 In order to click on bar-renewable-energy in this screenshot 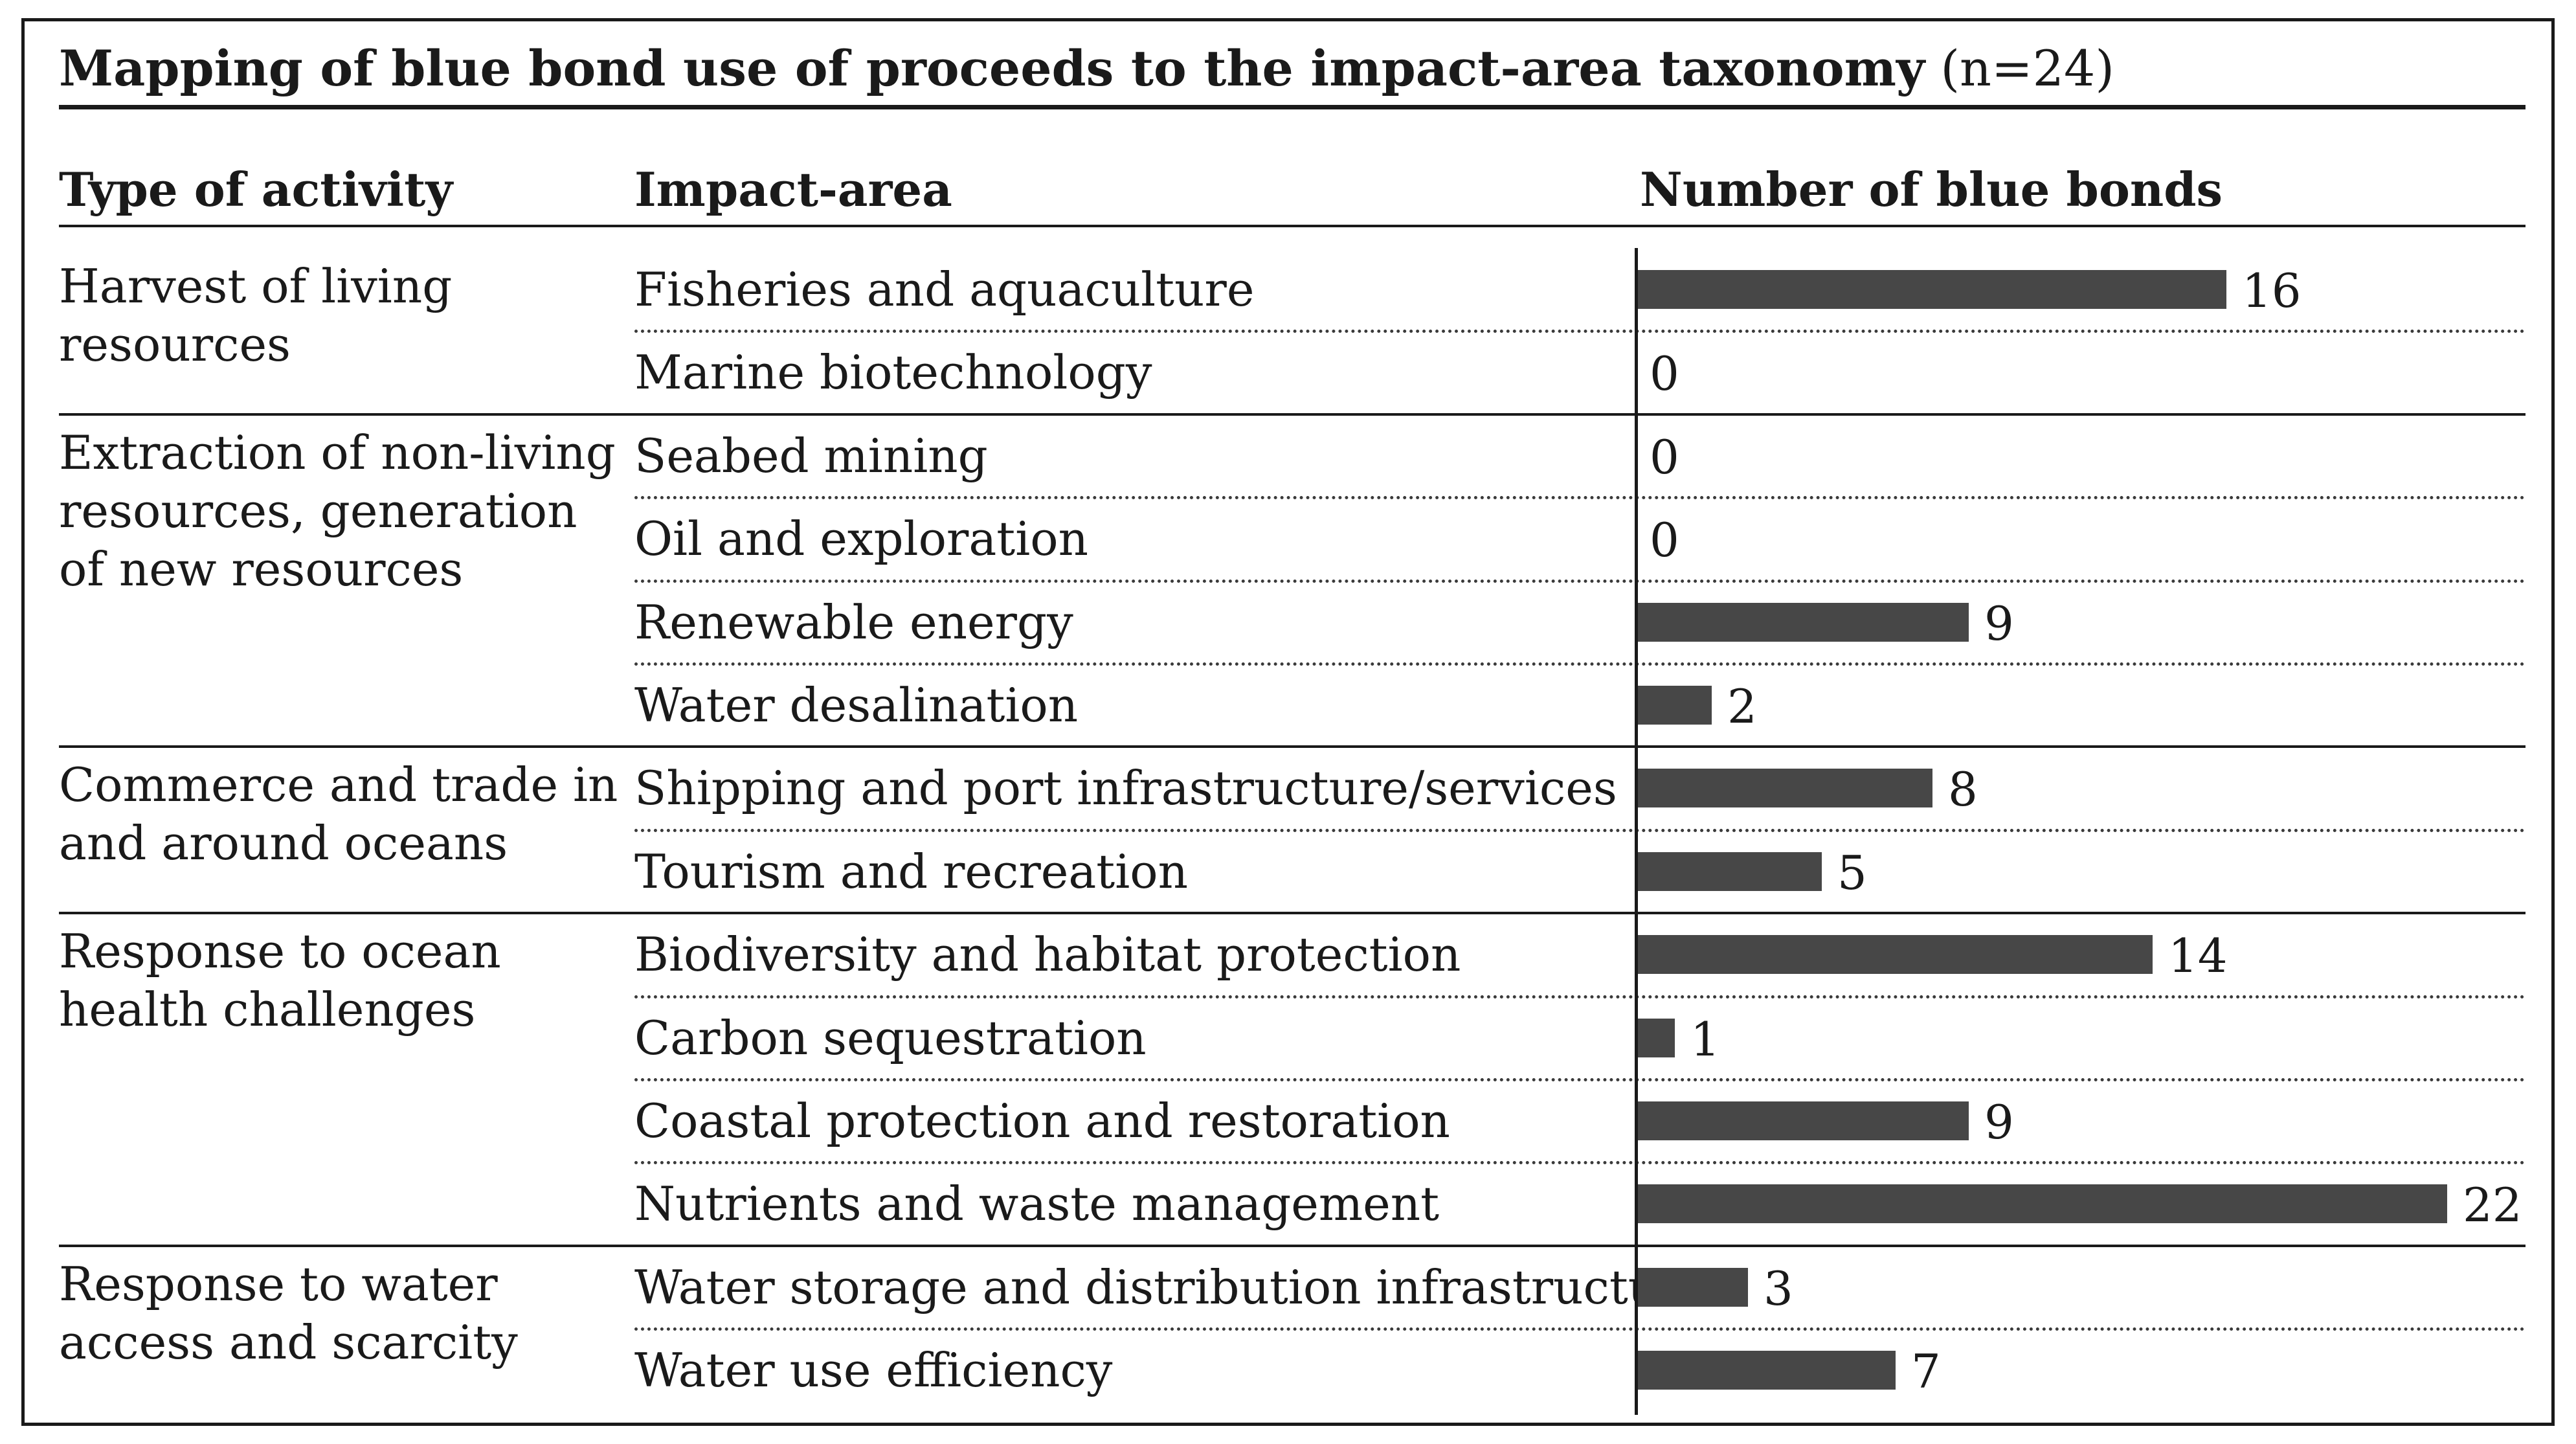, I will do `click(1804, 622)`.